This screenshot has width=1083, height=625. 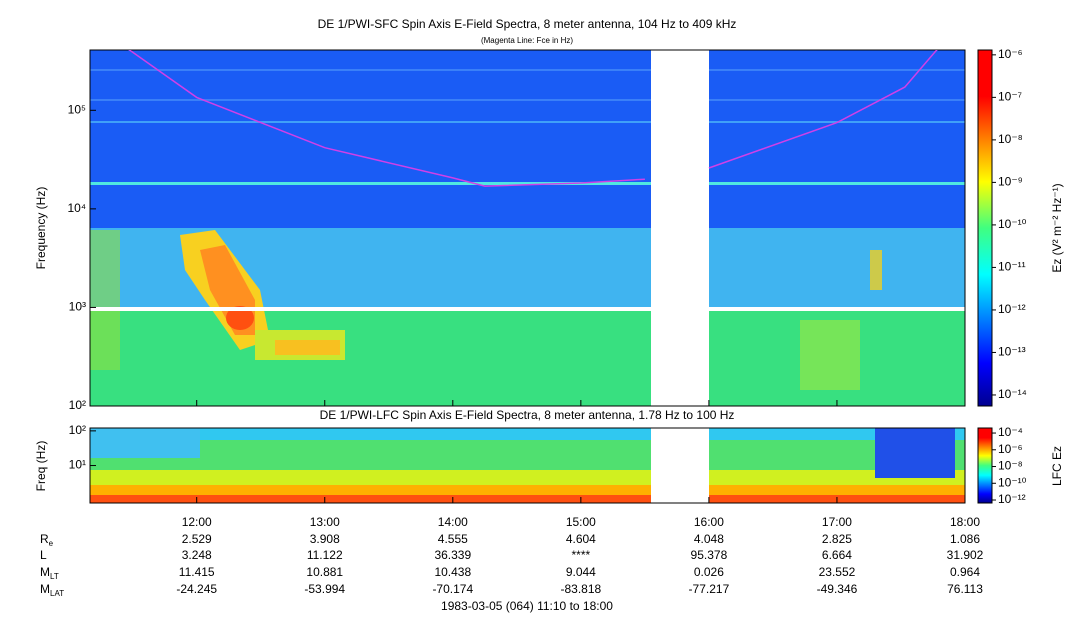 What do you see at coordinates (837, 555) in the screenshot?
I see `ephemeris-value: 6.664` at bounding box center [837, 555].